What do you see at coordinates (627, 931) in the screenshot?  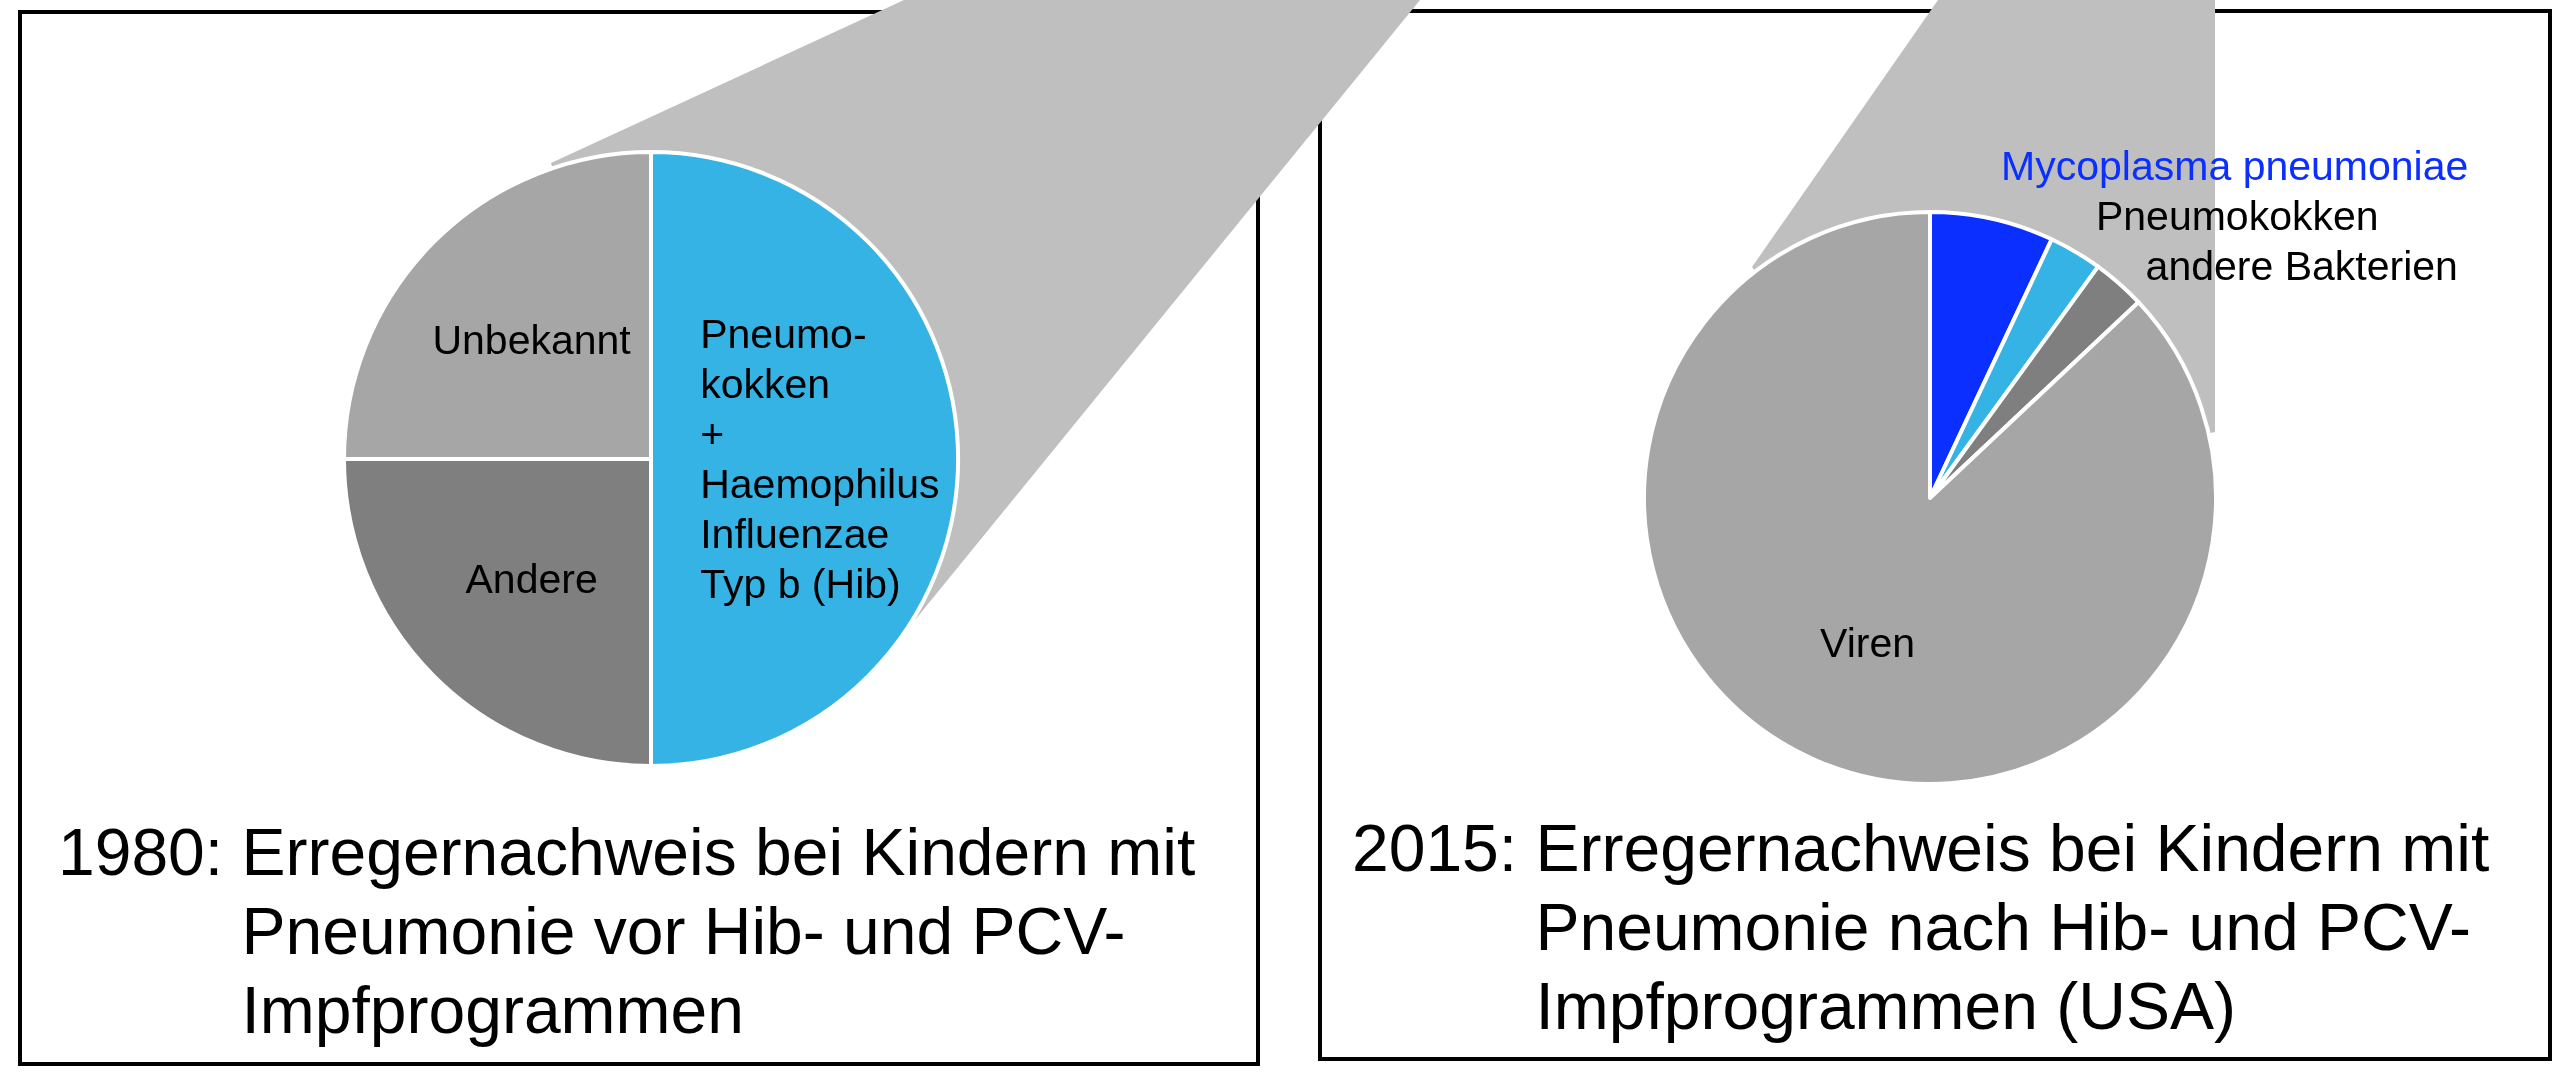 I see `text: 1980: Erregernachweis bei Kindern mit Pneumonie vor Hib- und PCV- Impfprogrammen` at bounding box center [627, 931].